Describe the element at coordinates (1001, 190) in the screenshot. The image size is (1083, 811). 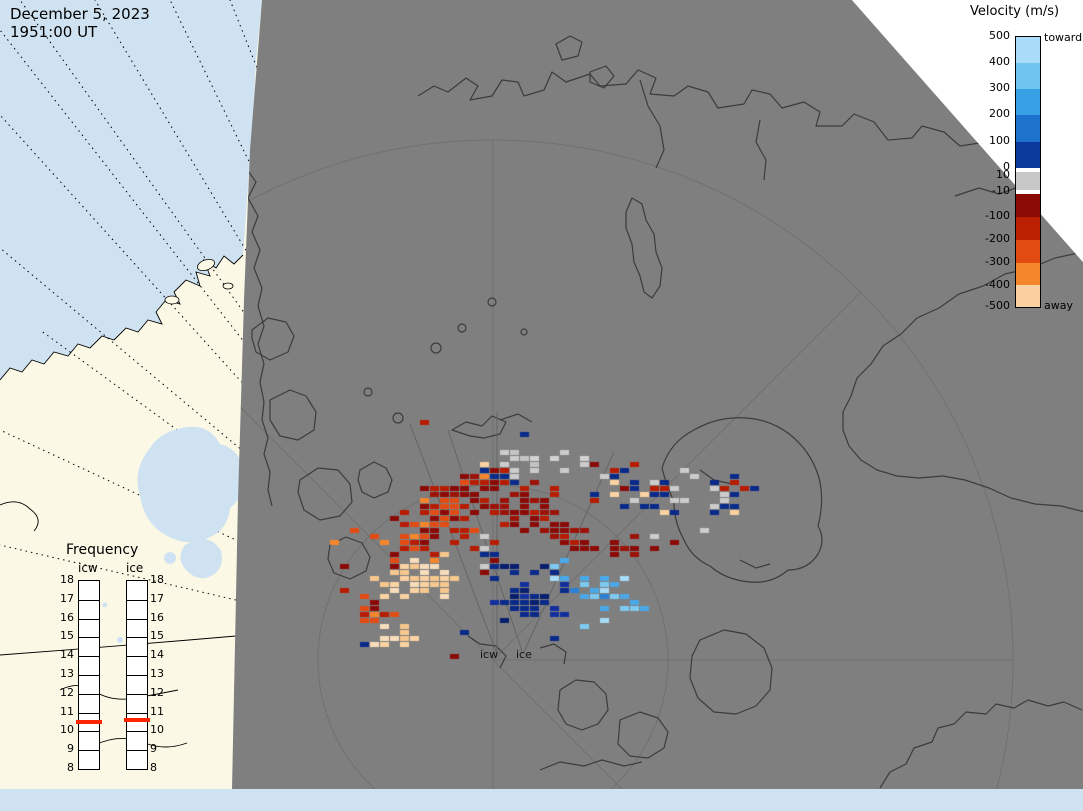
I see `velocity-tick-label: -10` at that location.